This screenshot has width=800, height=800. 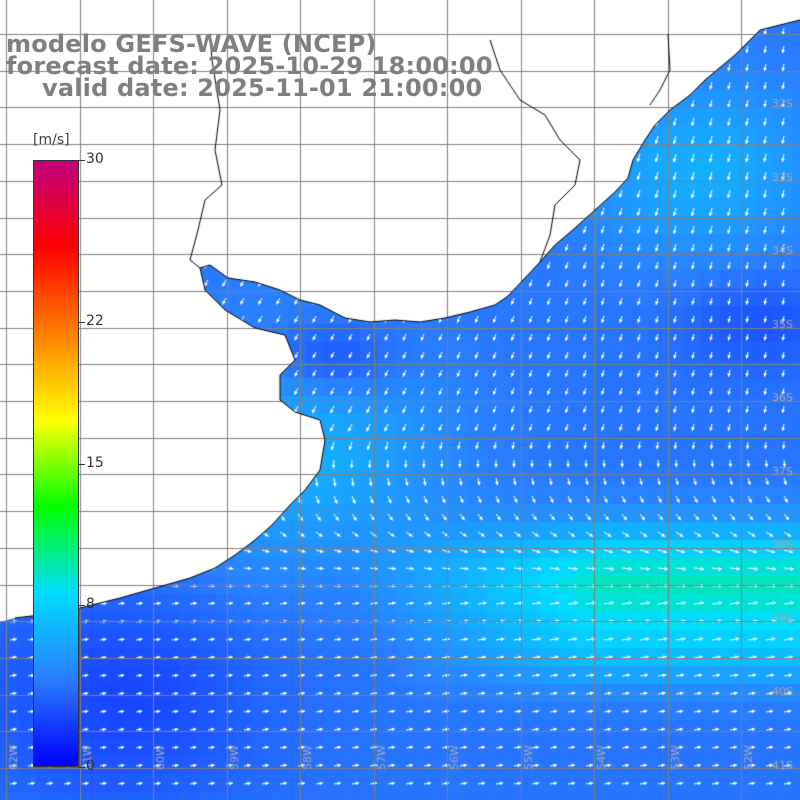 What do you see at coordinates (51, 140) in the screenshot?
I see `colorbar-unit: [m/s]` at bounding box center [51, 140].